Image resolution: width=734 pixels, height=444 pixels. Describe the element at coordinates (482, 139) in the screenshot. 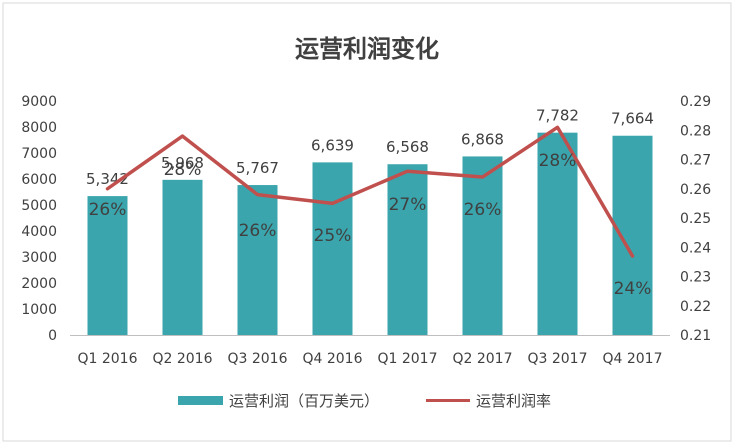

I see `bar-value-label: 6,868` at that location.